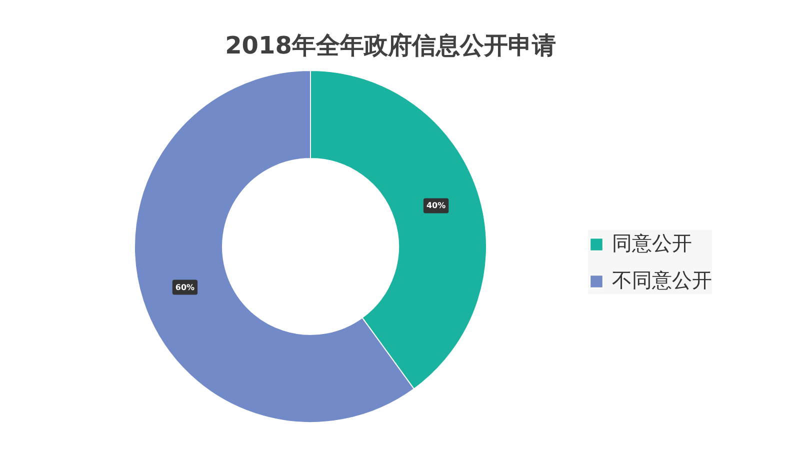  What do you see at coordinates (436, 205) in the screenshot?
I see `data-label: 40%` at bounding box center [436, 205].